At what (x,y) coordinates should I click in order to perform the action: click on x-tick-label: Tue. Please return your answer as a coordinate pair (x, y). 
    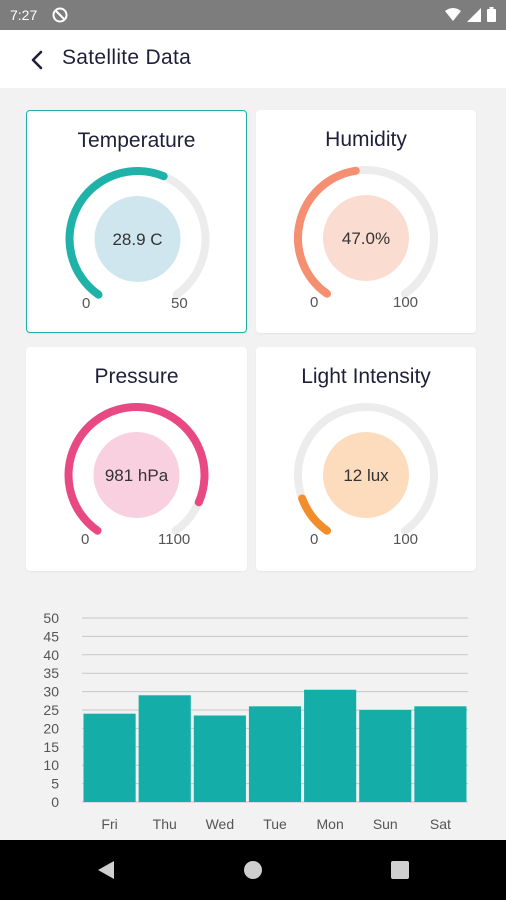
    Looking at the image, I should click on (275, 824).